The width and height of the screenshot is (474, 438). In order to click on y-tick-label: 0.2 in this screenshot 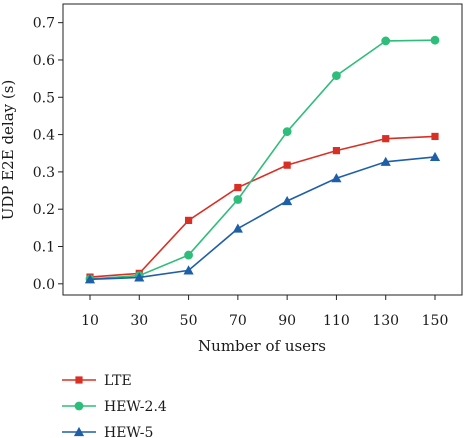, I will do `click(44, 210)`.